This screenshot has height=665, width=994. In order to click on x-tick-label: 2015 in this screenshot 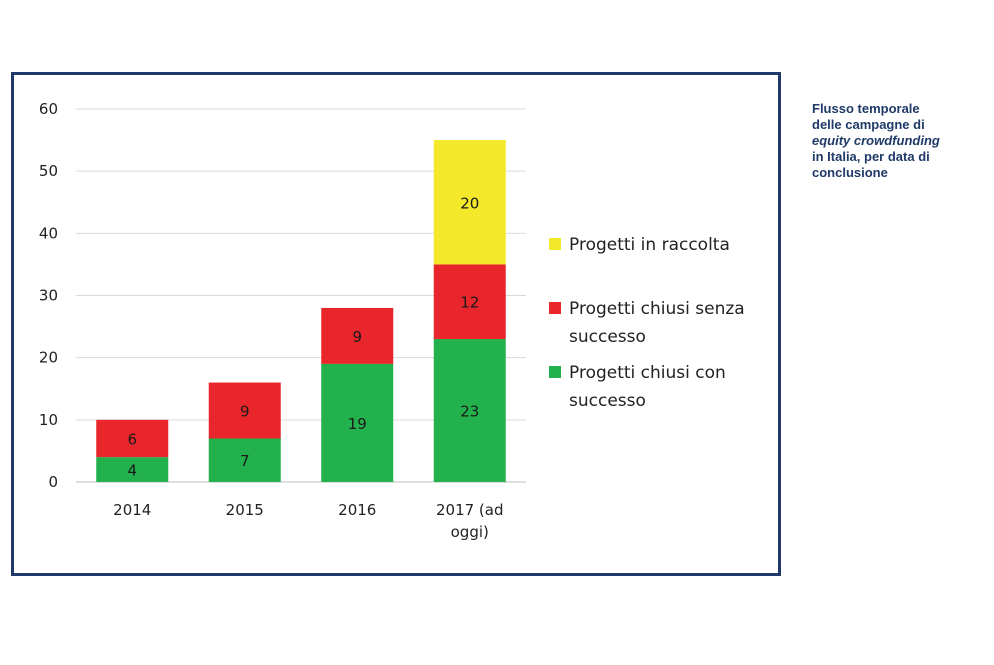, I will do `click(245, 510)`.